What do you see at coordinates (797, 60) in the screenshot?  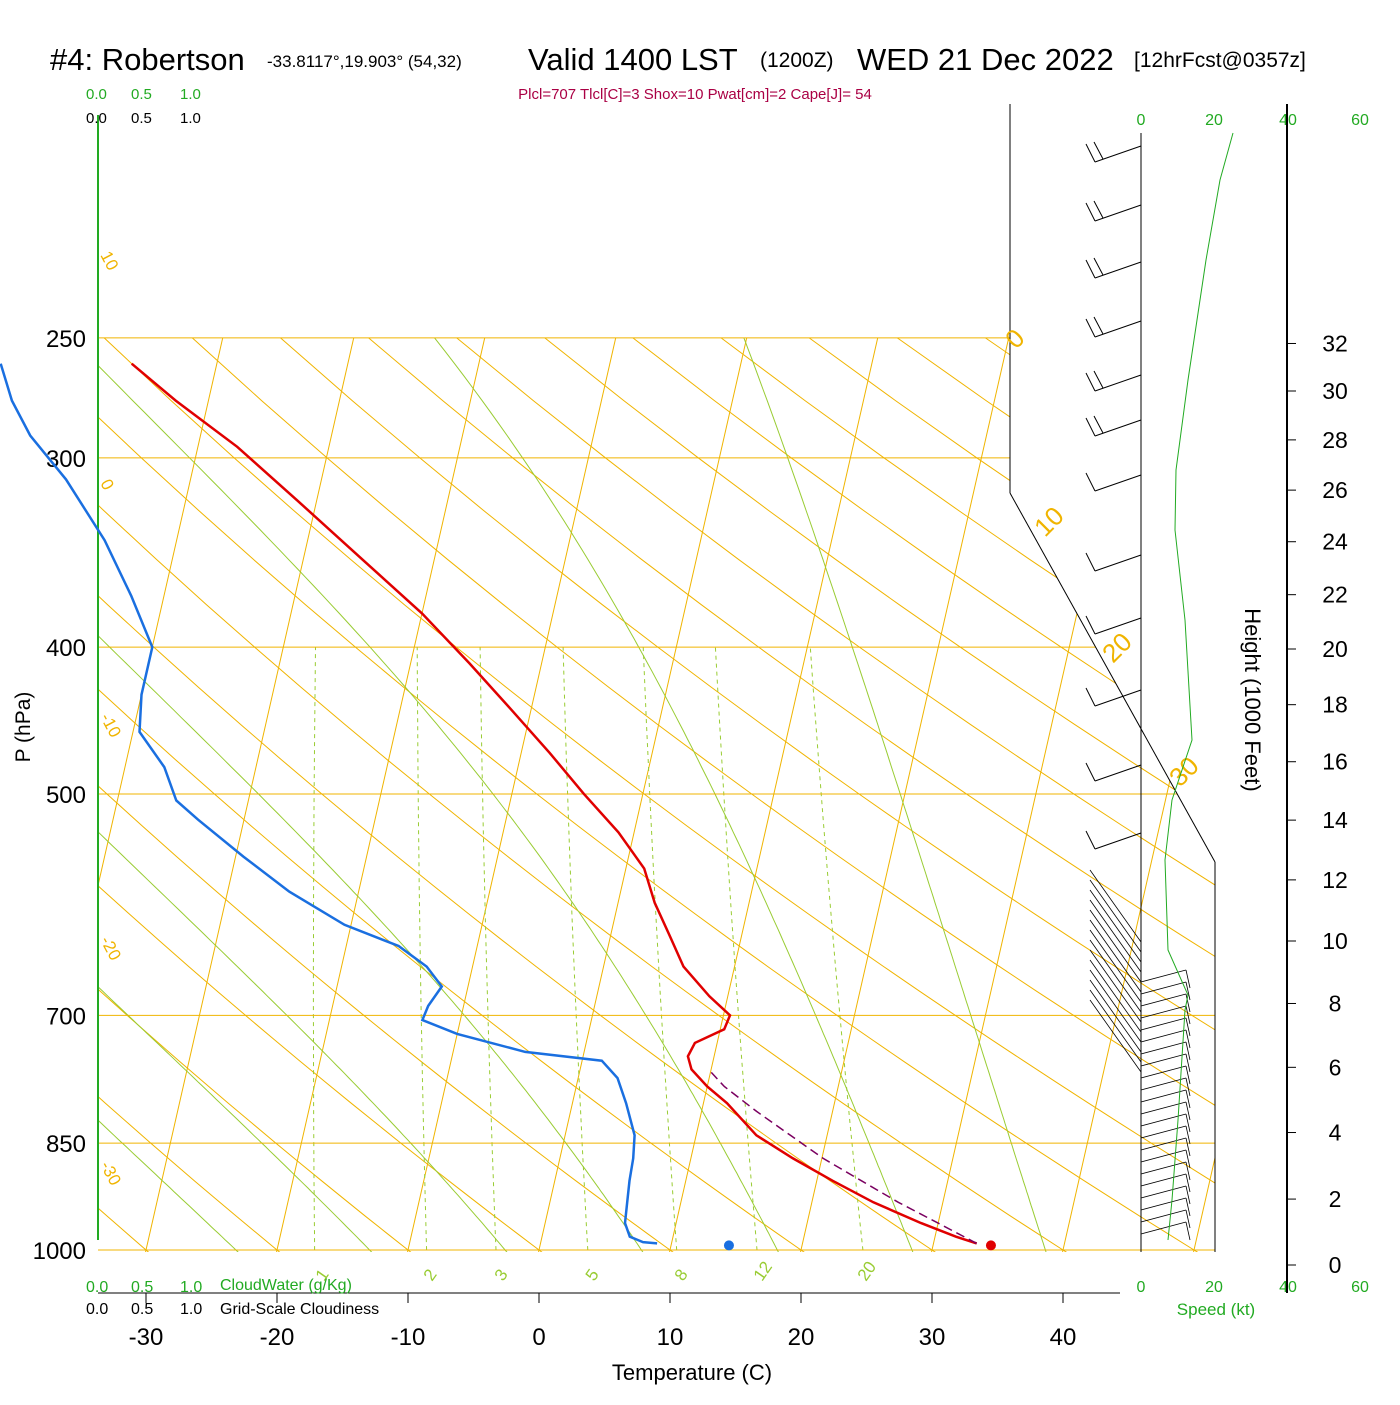 I see `utc-time: (1200Z)` at bounding box center [797, 60].